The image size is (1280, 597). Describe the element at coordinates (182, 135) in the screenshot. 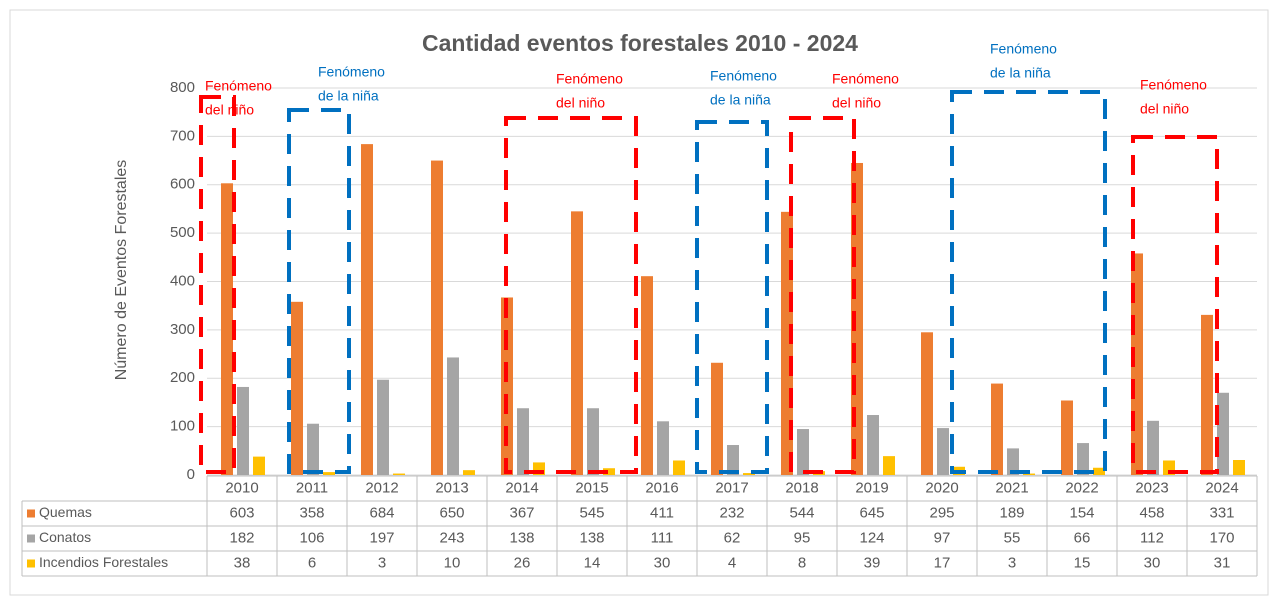

I see `y-tick-label: 700` at that location.